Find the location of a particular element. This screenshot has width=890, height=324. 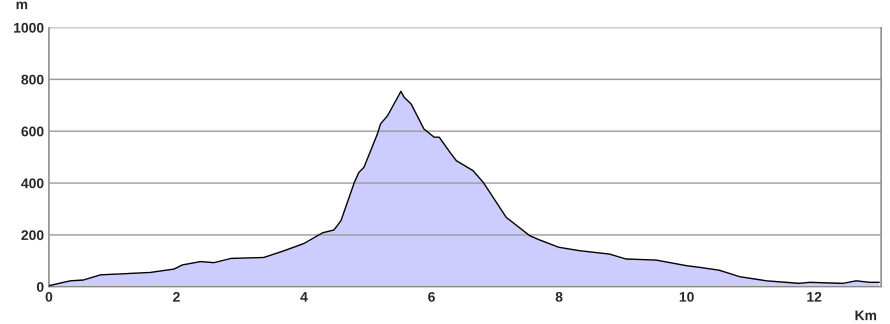

x-tick-label: 0 is located at coordinates (49, 297).